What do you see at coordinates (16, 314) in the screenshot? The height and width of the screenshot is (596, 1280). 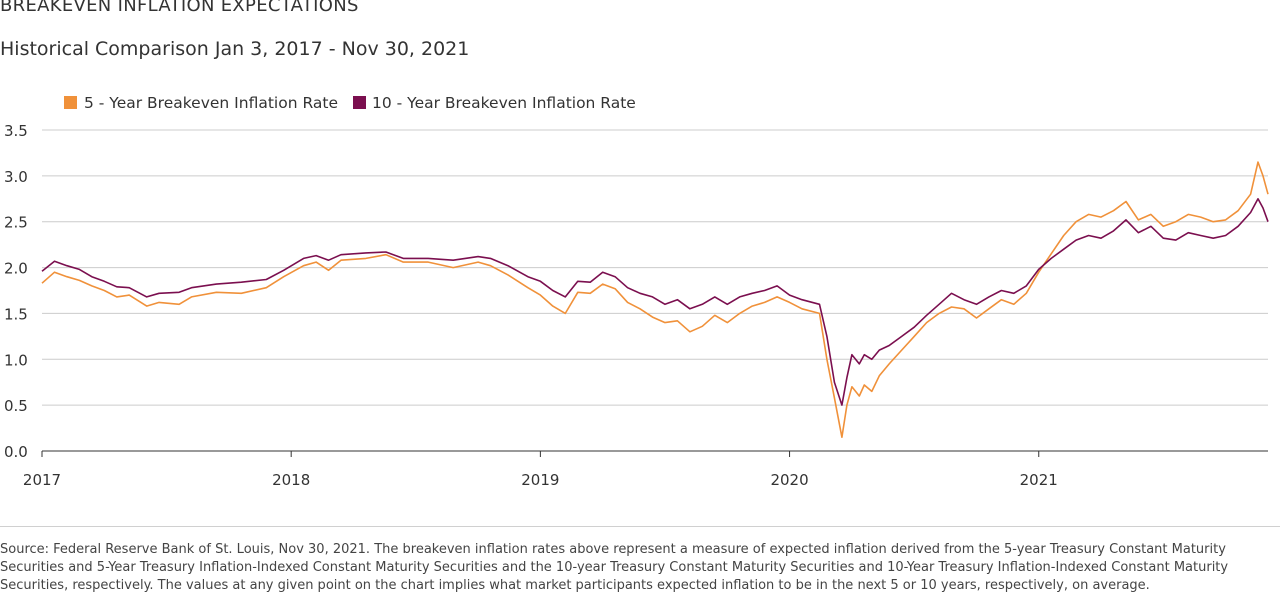 I see `y-tick-label: 1.5` at bounding box center [16, 314].